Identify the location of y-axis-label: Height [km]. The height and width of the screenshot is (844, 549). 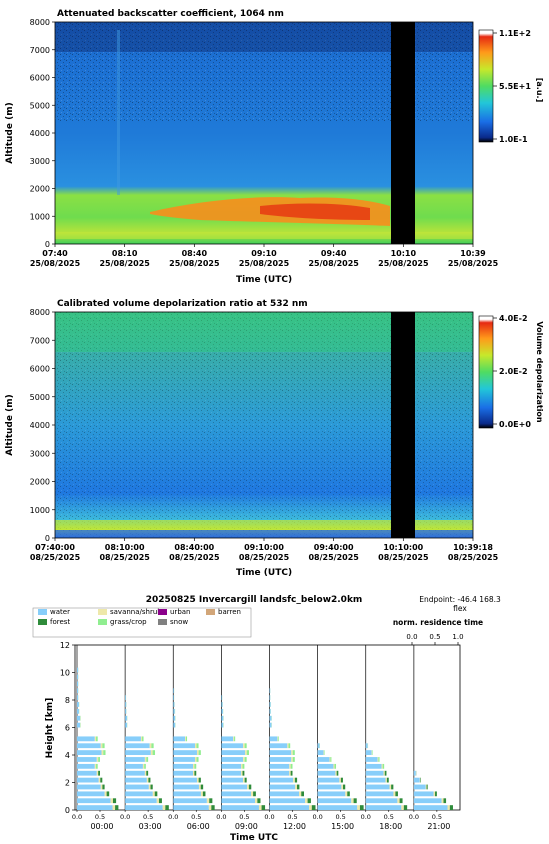
(50, 728).